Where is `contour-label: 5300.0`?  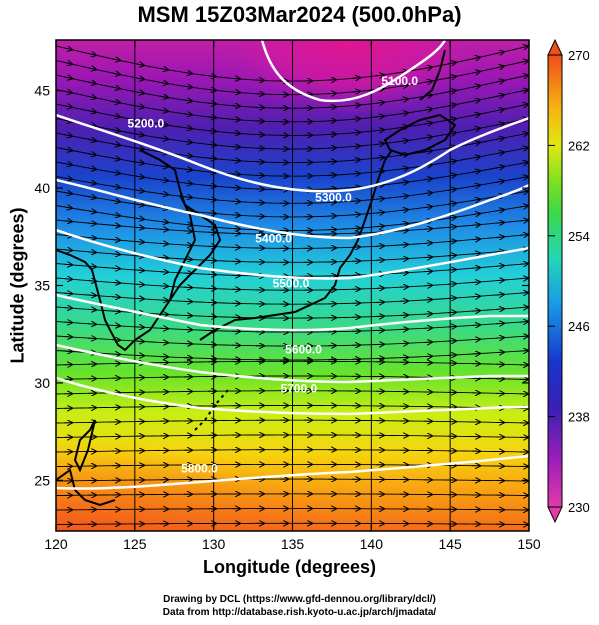 contour-label: 5300.0 is located at coordinates (333, 198).